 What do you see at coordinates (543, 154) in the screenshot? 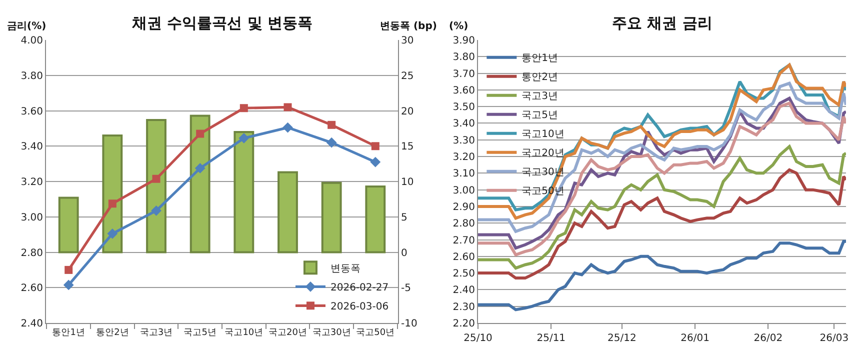
I see `legend-label: 국고20년` at bounding box center [543, 154].